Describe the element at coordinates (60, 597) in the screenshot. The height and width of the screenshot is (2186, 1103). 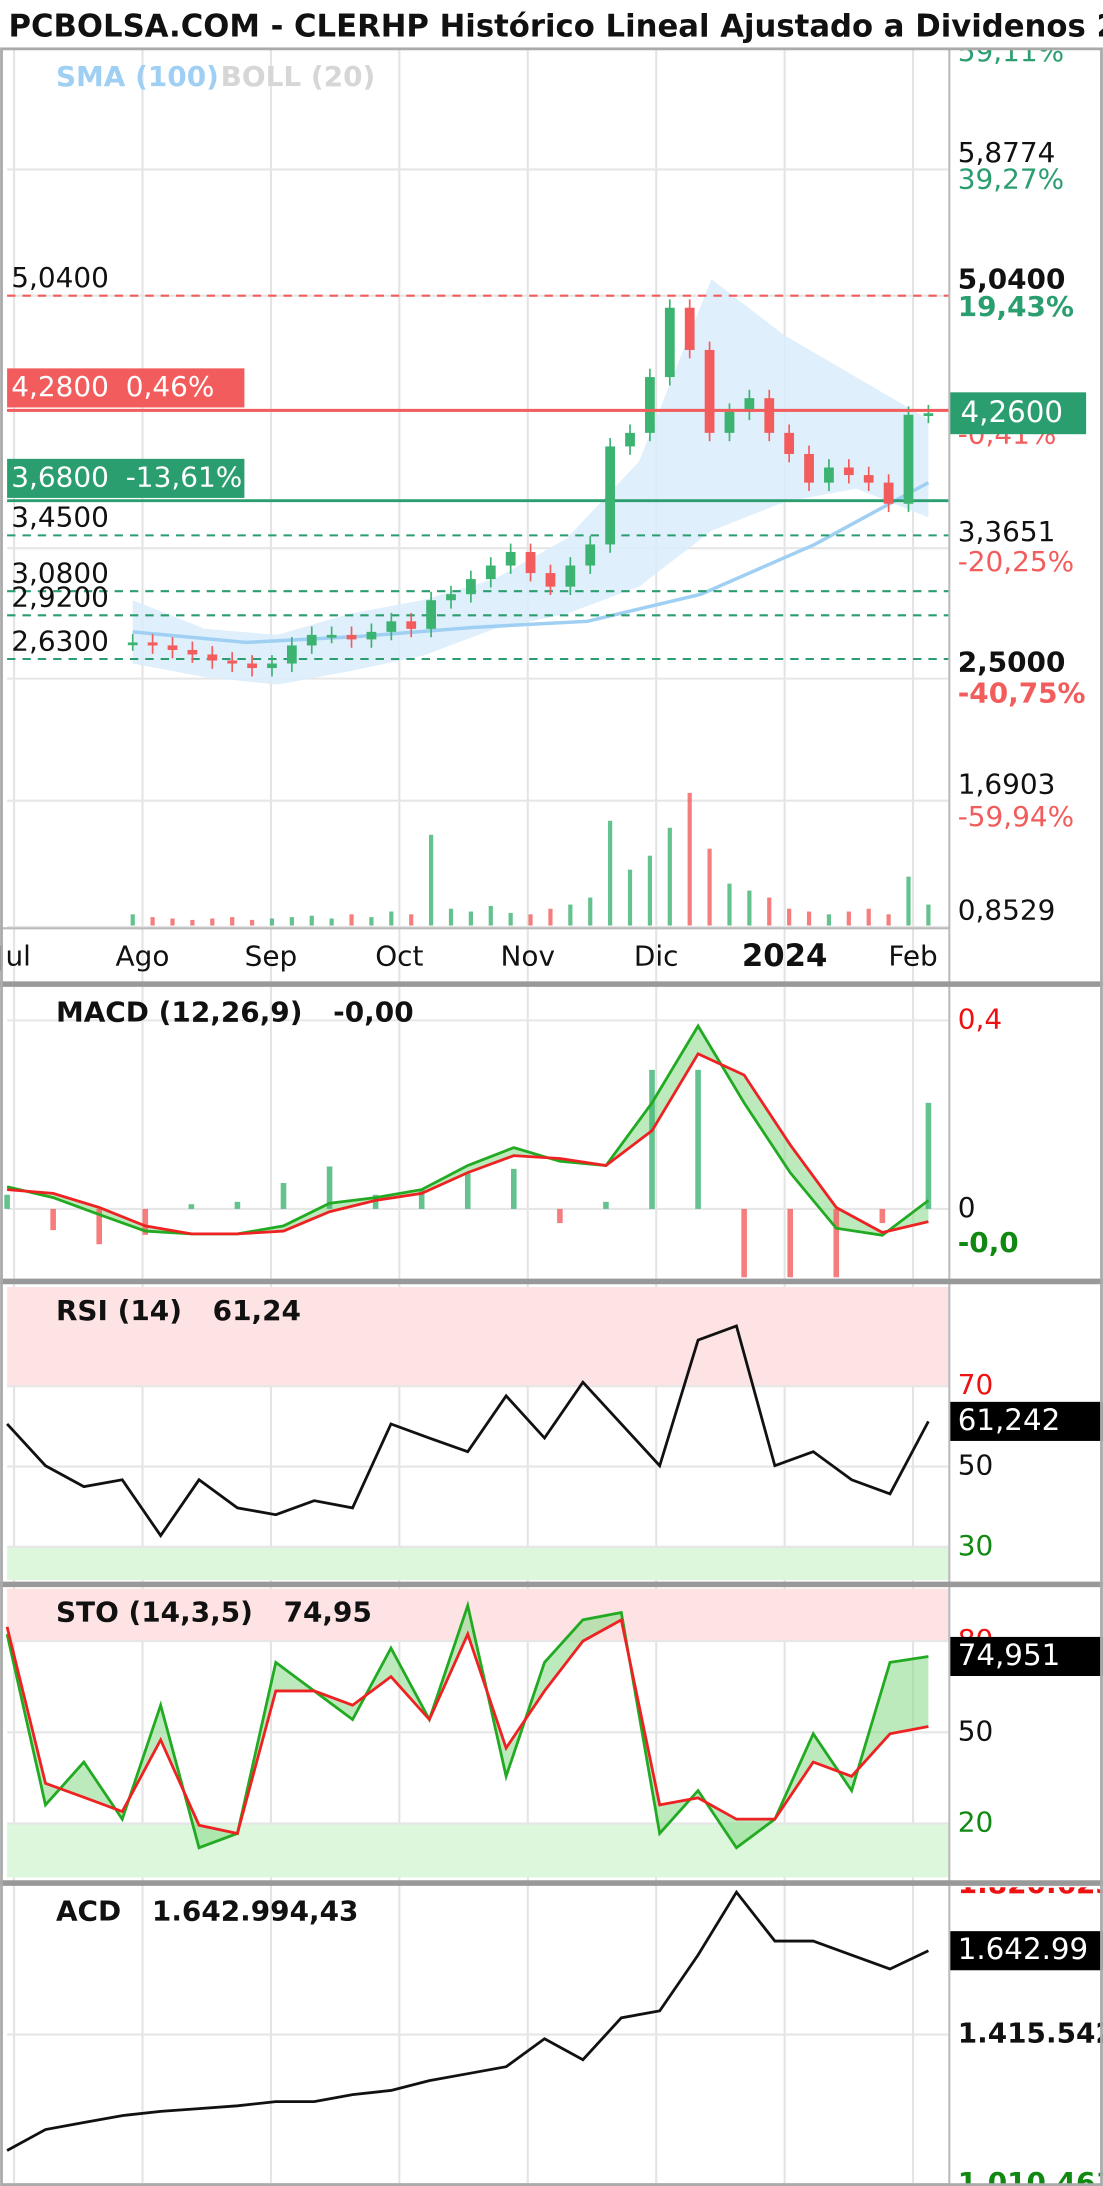
I see `level-label: 2,9200` at that location.